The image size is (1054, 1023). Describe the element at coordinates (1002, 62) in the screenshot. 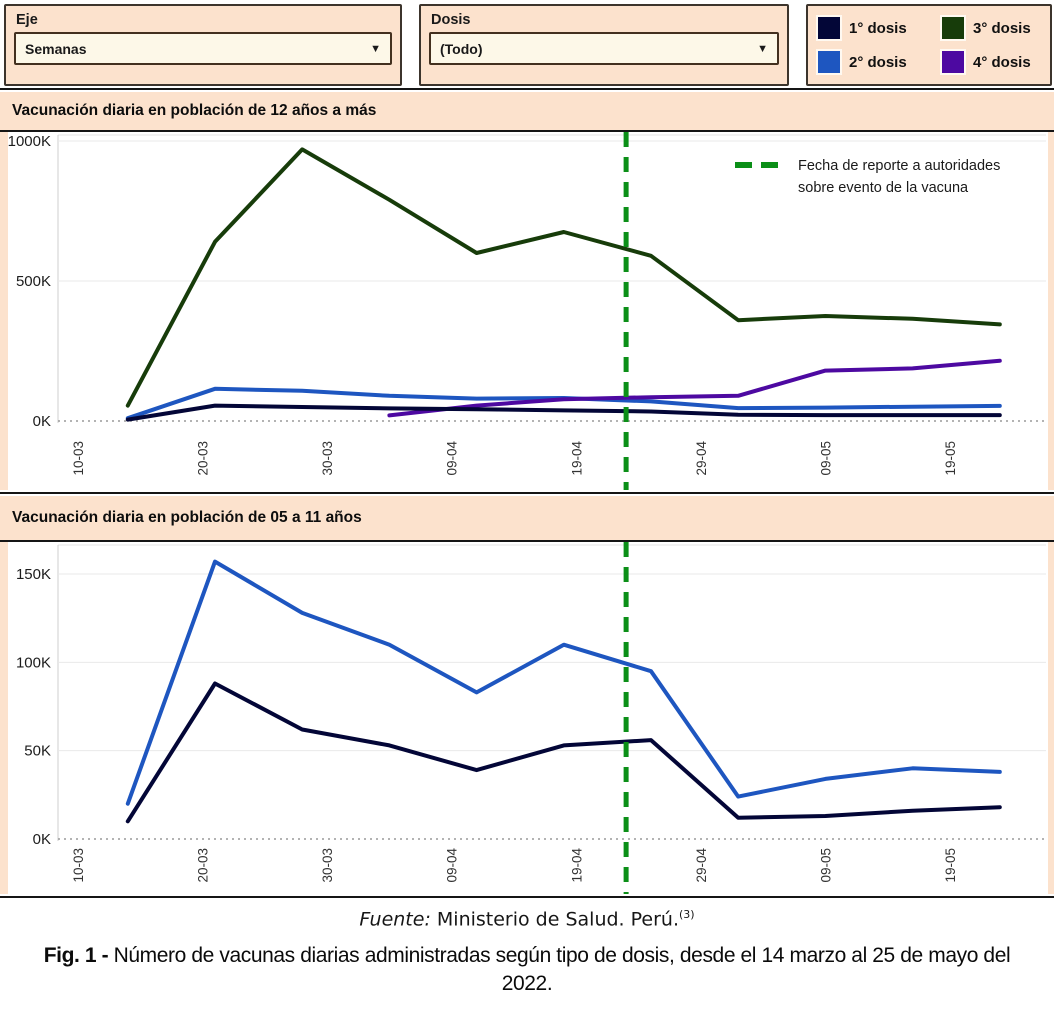

I see `legend-label: 4° dosis` at that location.